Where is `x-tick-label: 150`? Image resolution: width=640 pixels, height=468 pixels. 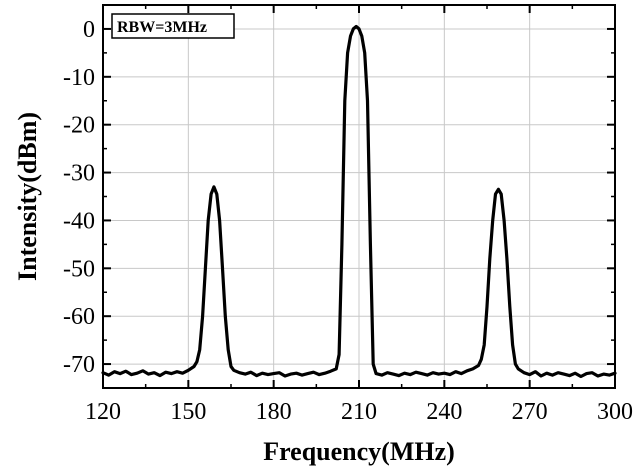
x-tick-label: 150 is located at coordinates (188, 412).